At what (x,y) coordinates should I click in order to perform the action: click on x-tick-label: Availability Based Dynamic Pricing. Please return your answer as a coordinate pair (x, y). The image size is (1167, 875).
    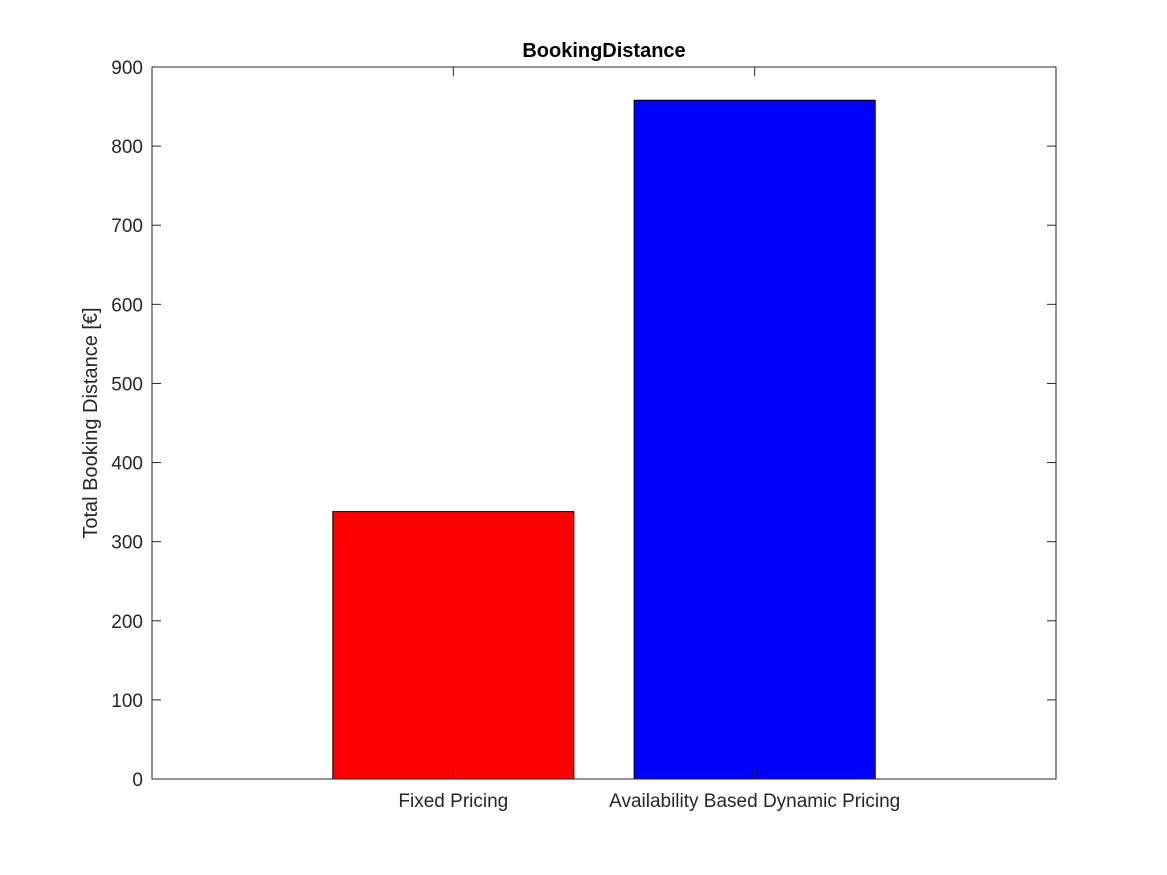
    Looking at the image, I should click on (754, 801).